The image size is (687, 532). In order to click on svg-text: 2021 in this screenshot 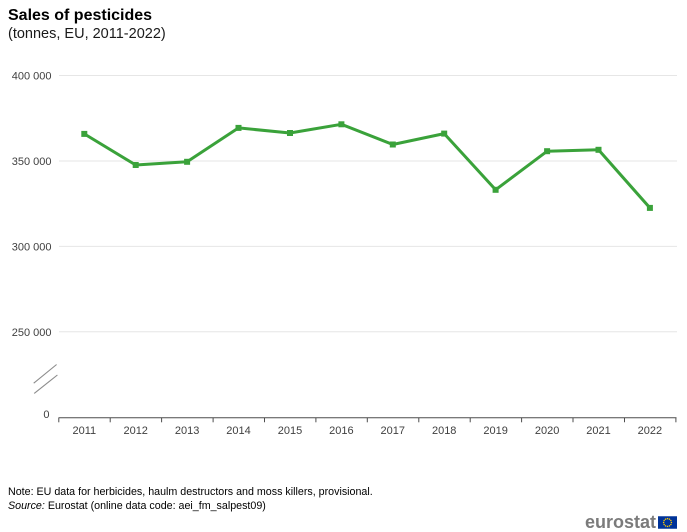, I will do `click(598, 431)`.